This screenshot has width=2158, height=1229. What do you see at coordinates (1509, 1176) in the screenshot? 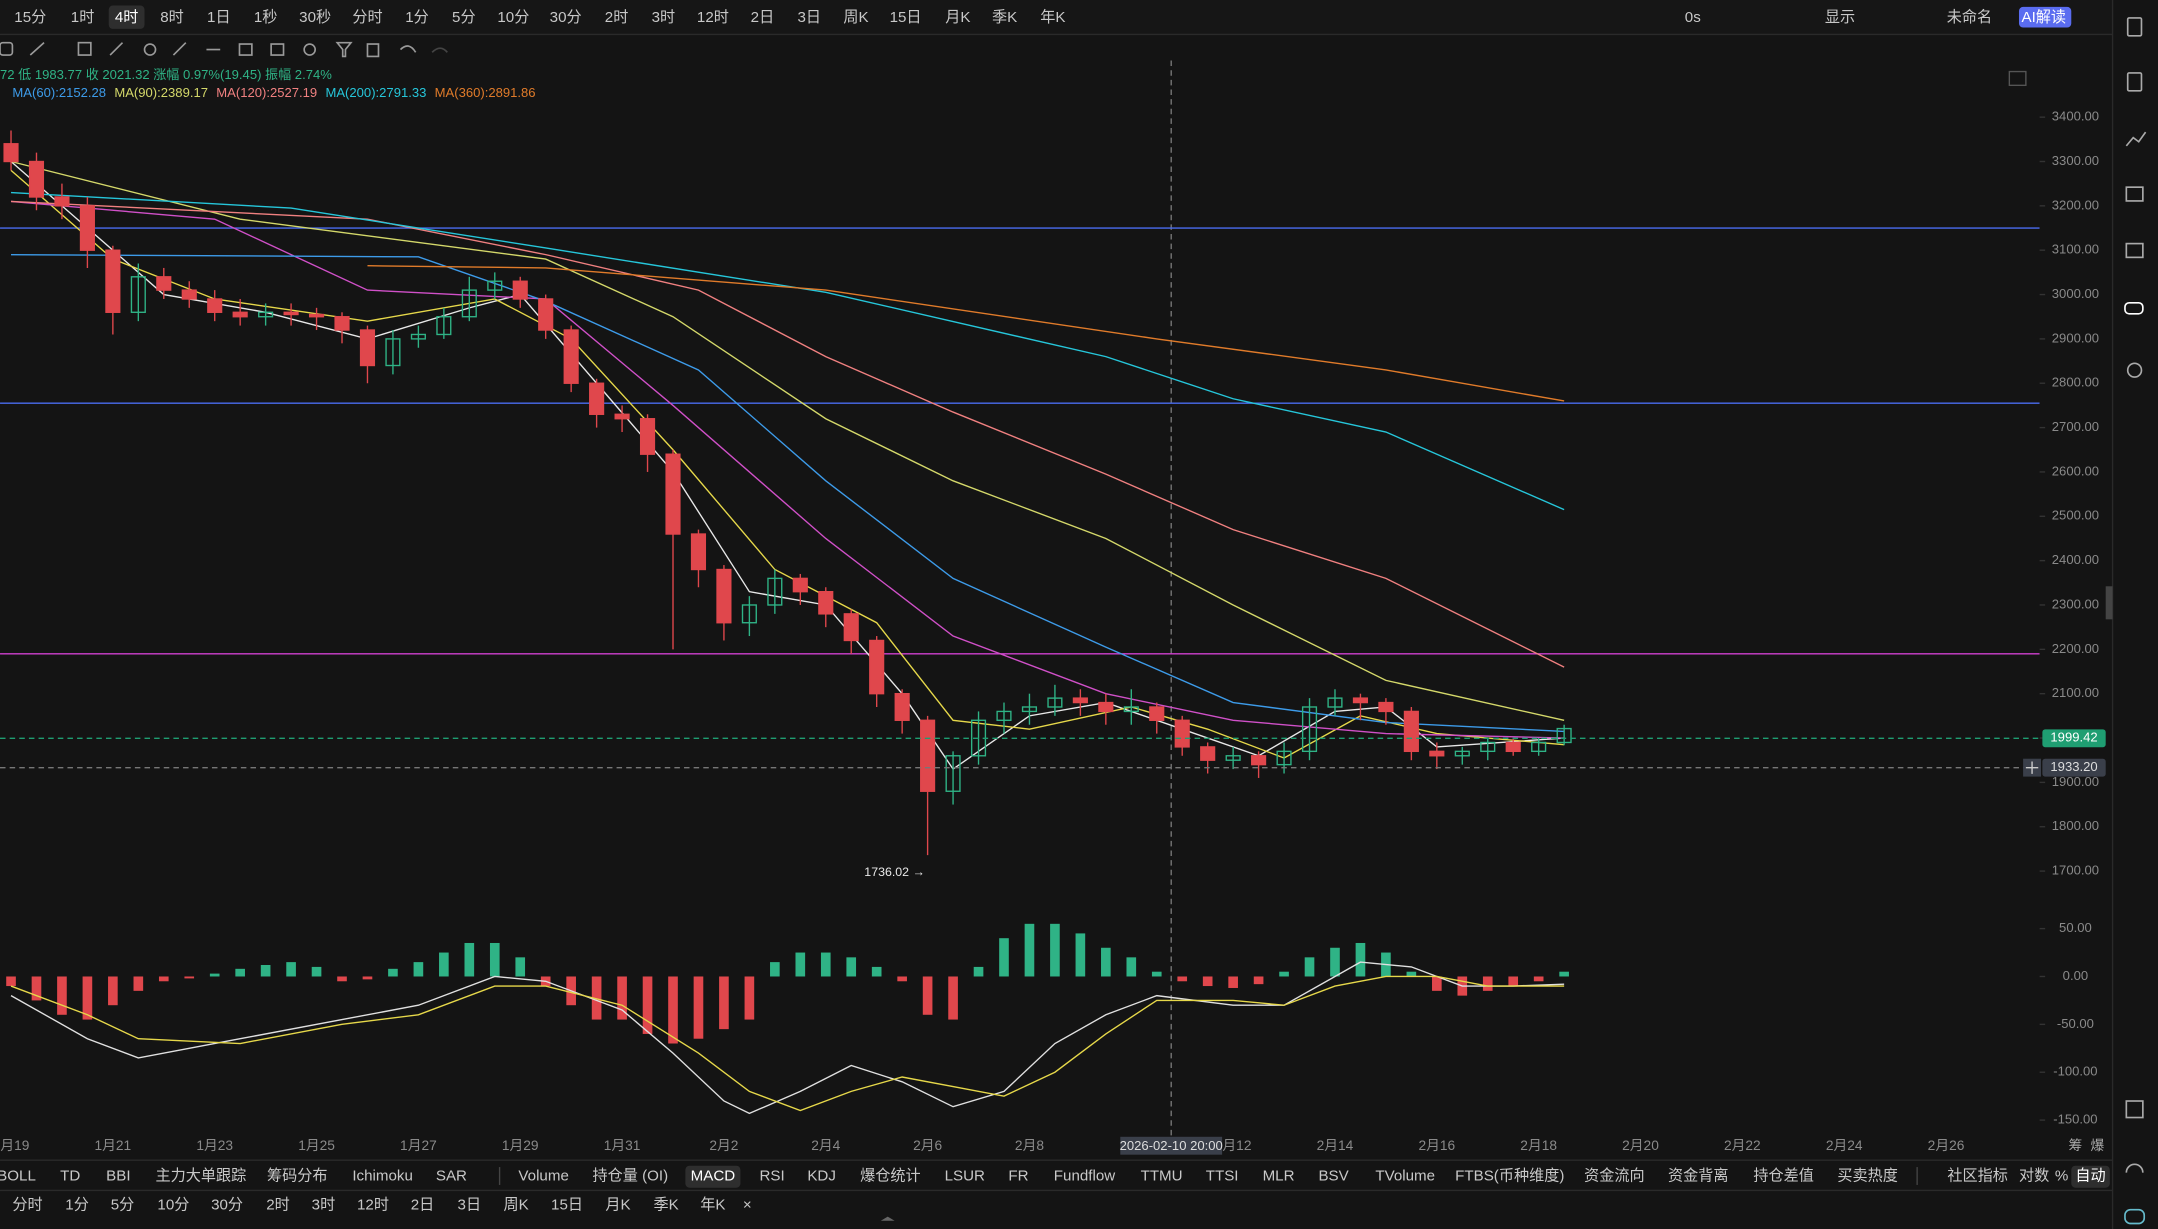
I see `indicator-tab: FTBS(币种维度)` at bounding box center [1509, 1176].